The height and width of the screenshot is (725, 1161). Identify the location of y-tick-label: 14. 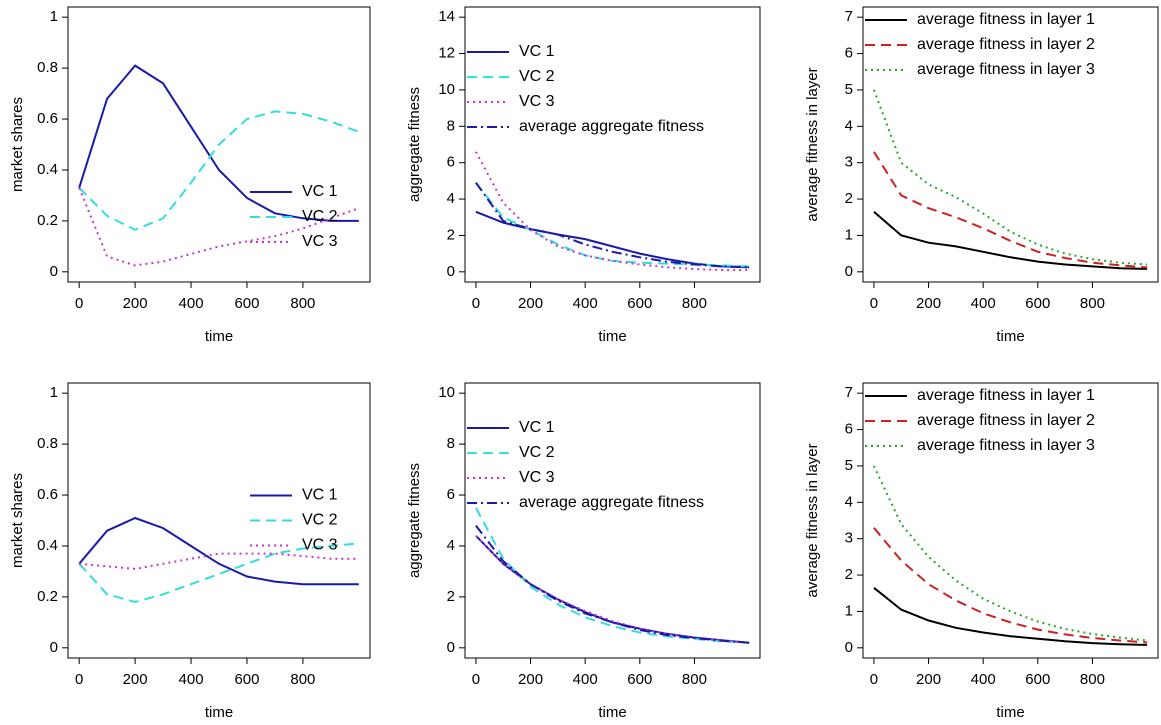
(446, 16).